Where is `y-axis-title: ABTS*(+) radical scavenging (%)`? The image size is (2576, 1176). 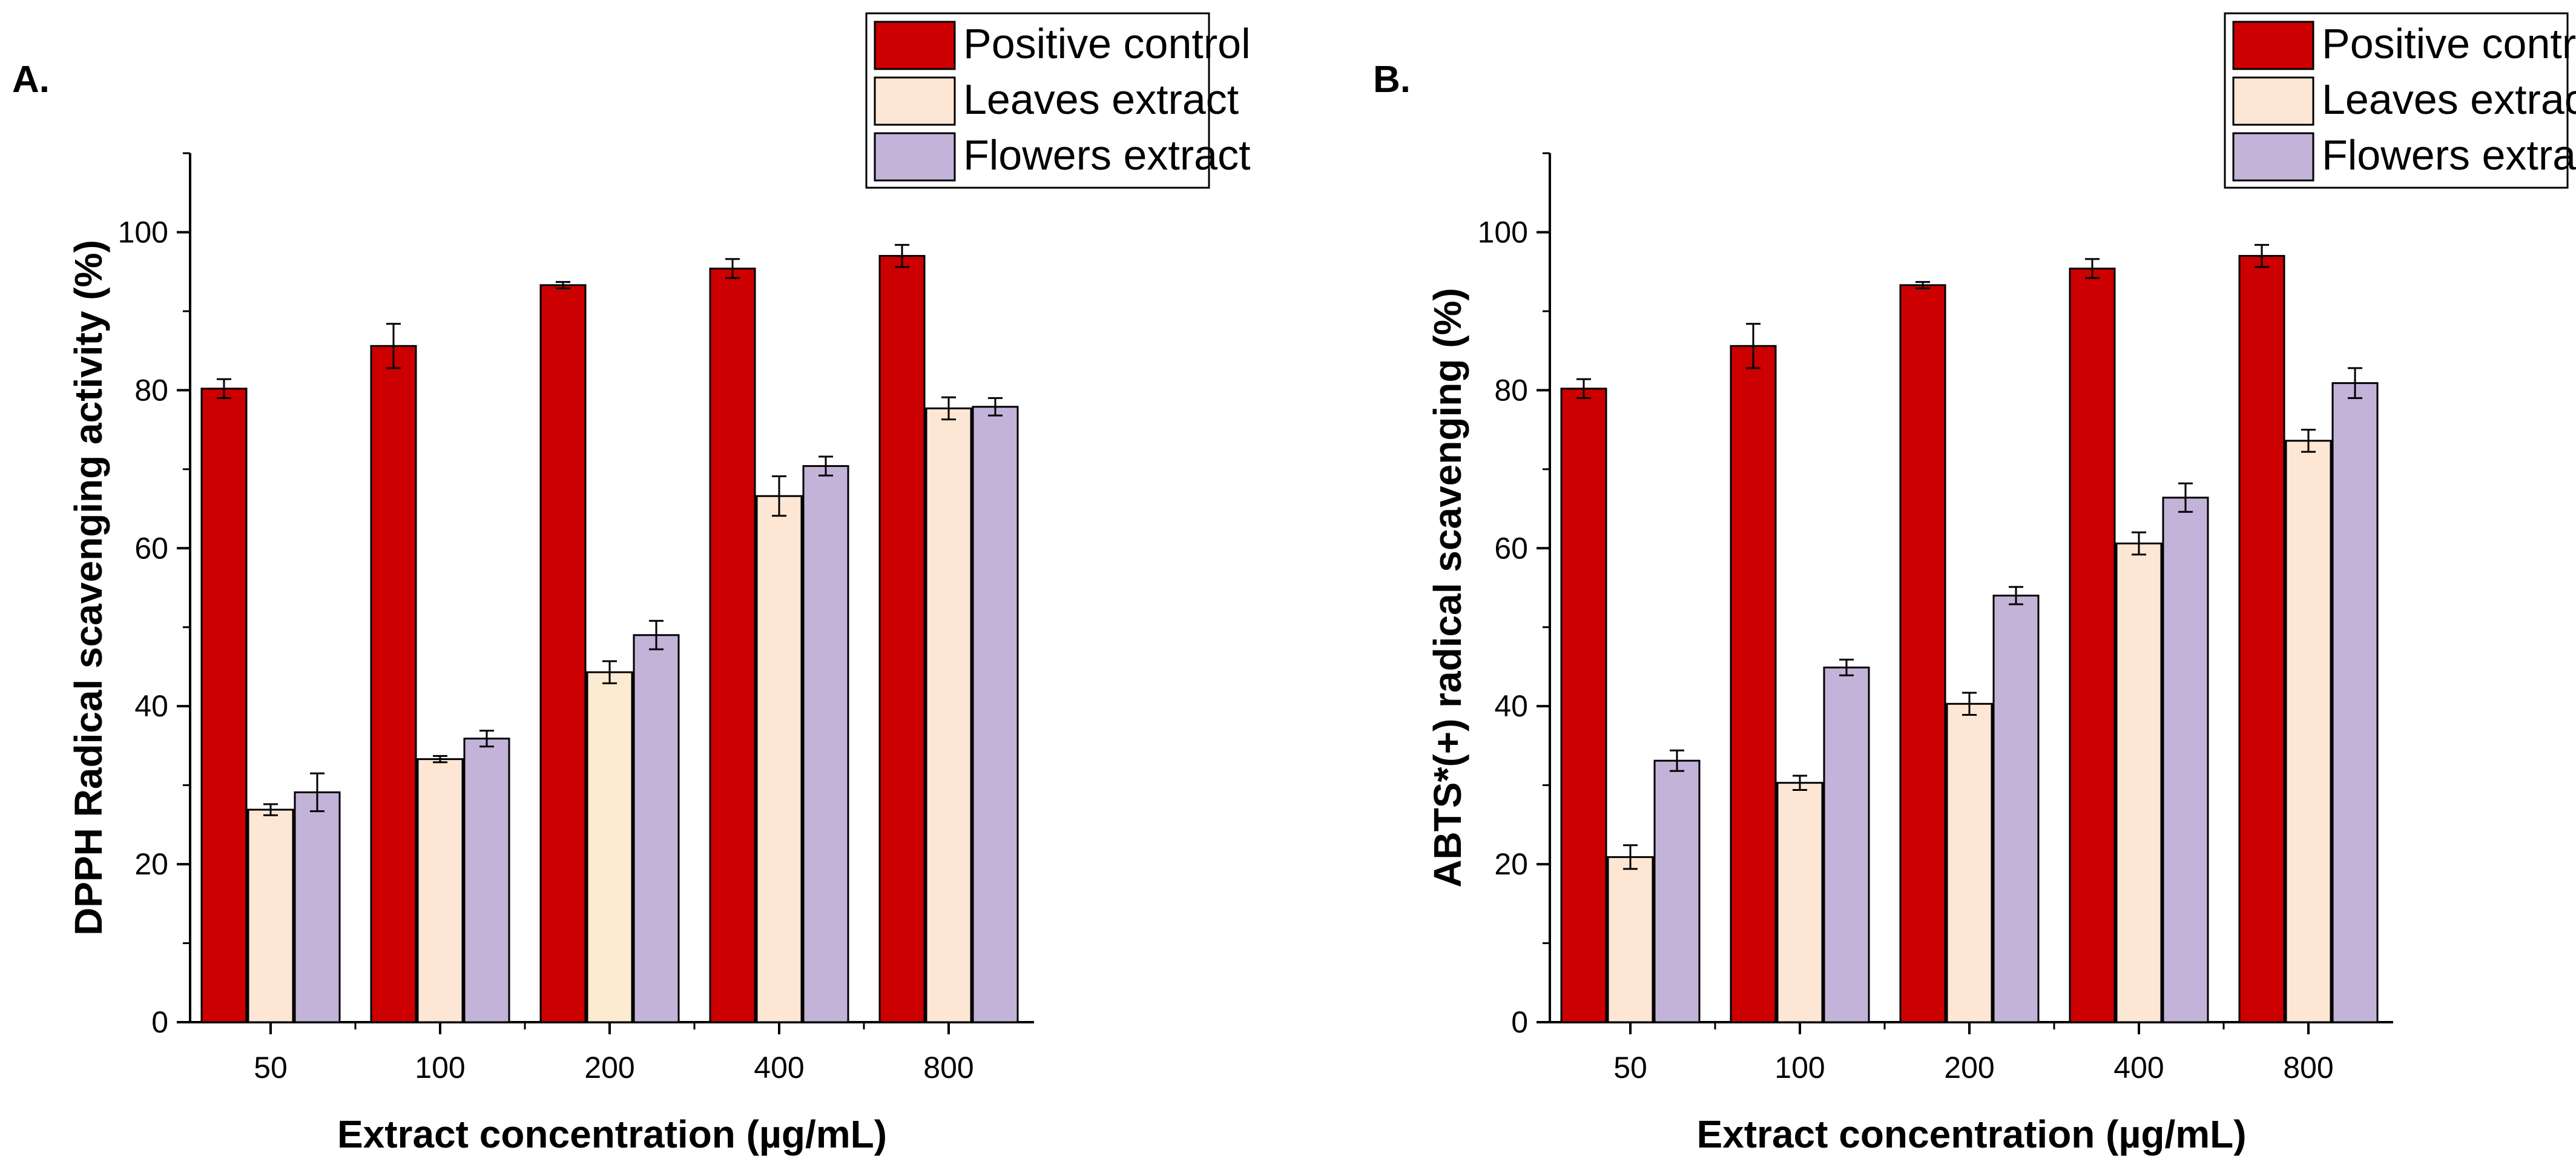
y-axis-title: ABTS*(+) radical scavenging (%) is located at coordinates (1447, 587).